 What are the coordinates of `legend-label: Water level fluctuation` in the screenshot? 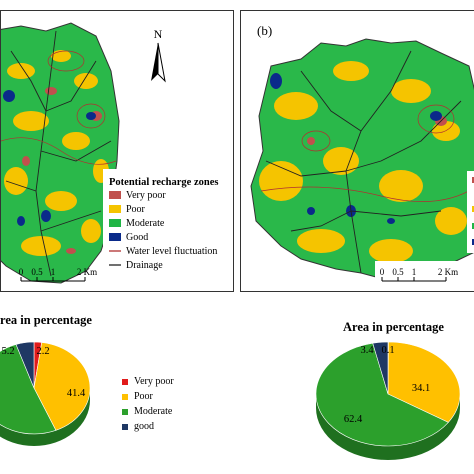 It's located at (171, 251).